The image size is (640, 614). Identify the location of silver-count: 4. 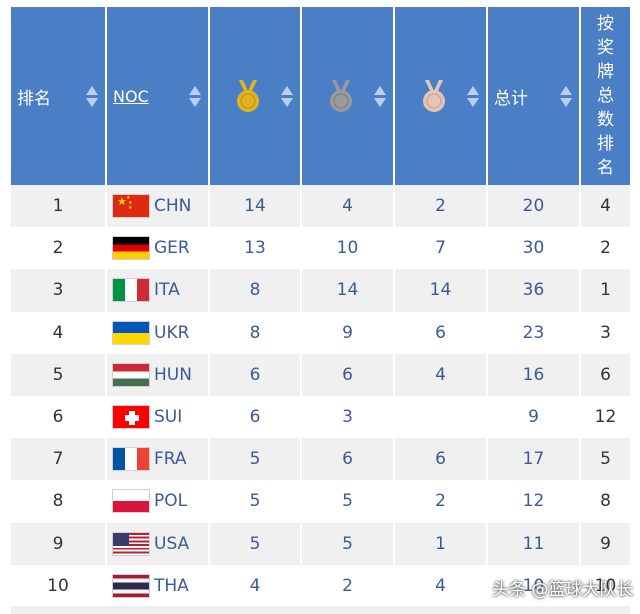
(348, 206).